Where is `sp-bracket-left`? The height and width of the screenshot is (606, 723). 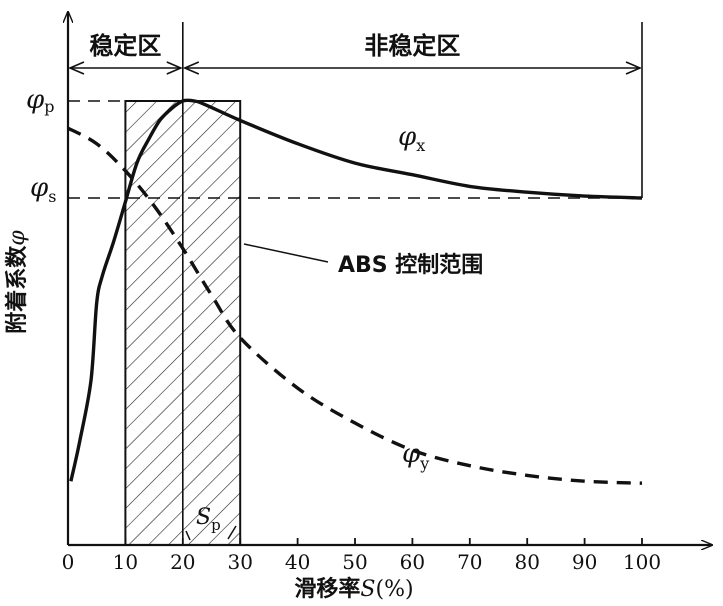
sp-bracket-left is located at coordinates (188, 535).